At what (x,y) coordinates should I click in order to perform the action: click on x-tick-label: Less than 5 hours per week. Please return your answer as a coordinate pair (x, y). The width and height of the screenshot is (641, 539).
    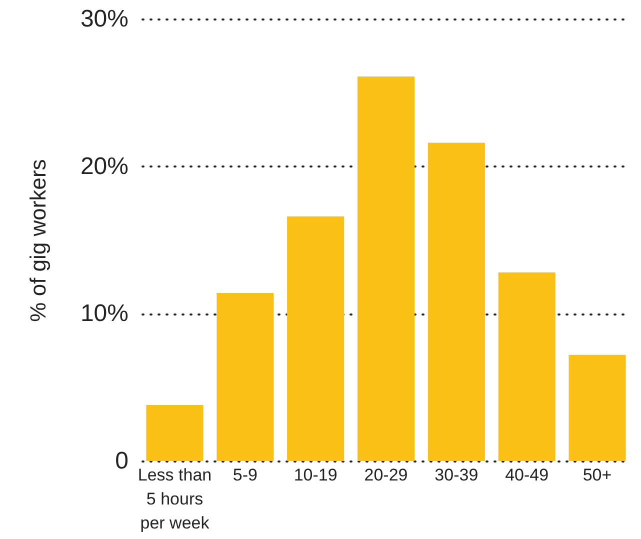
    Looking at the image, I should click on (175, 499).